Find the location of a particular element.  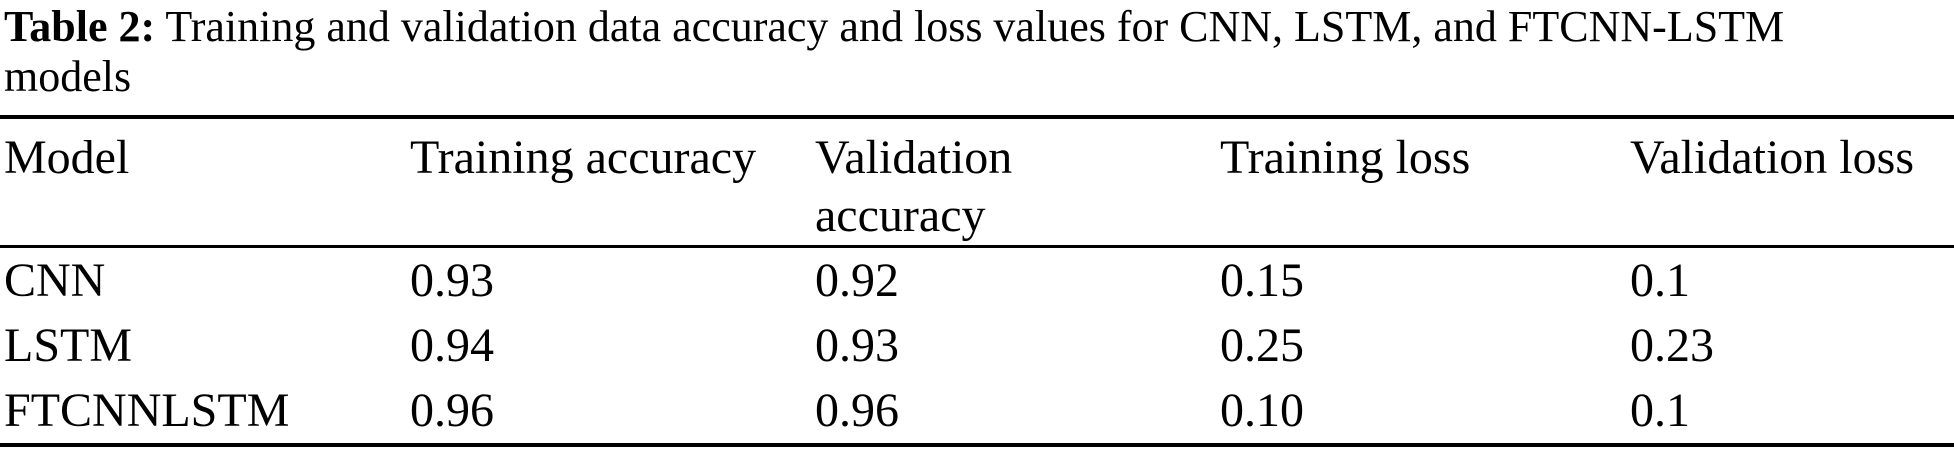

validation-accuracy-cell: 0.96 is located at coordinates (857, 410).